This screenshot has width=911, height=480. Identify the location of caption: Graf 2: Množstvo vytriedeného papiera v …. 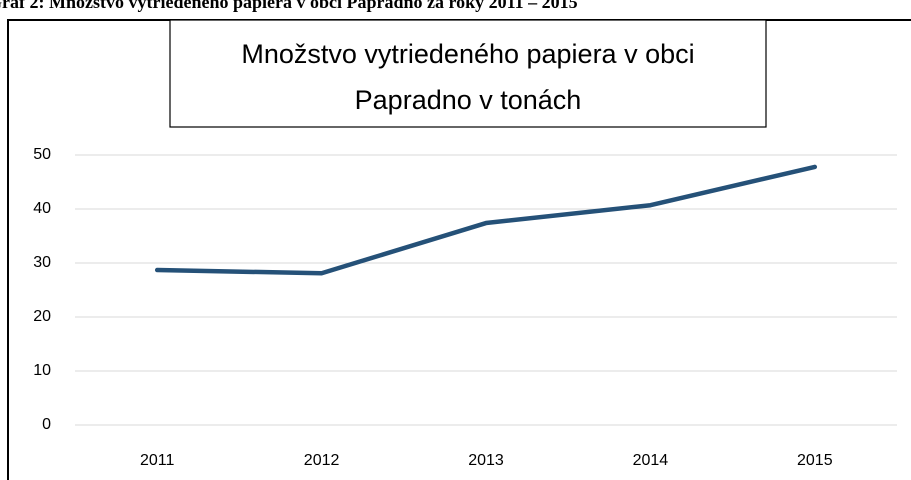
(289, 6).